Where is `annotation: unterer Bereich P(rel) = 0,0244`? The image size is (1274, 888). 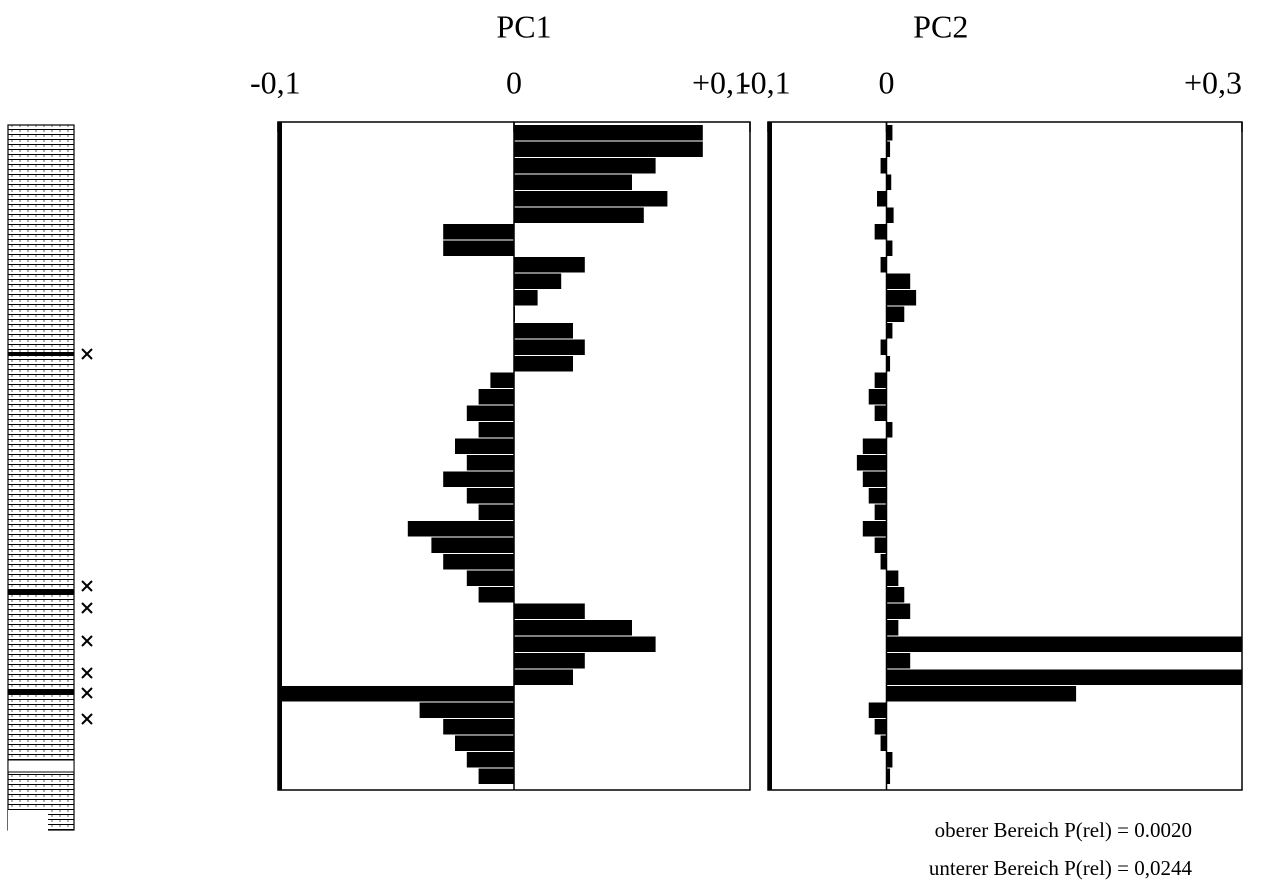 annotation: unterer Bereich P(rel) = 0,0244 is located at coordinates (1061, 868).